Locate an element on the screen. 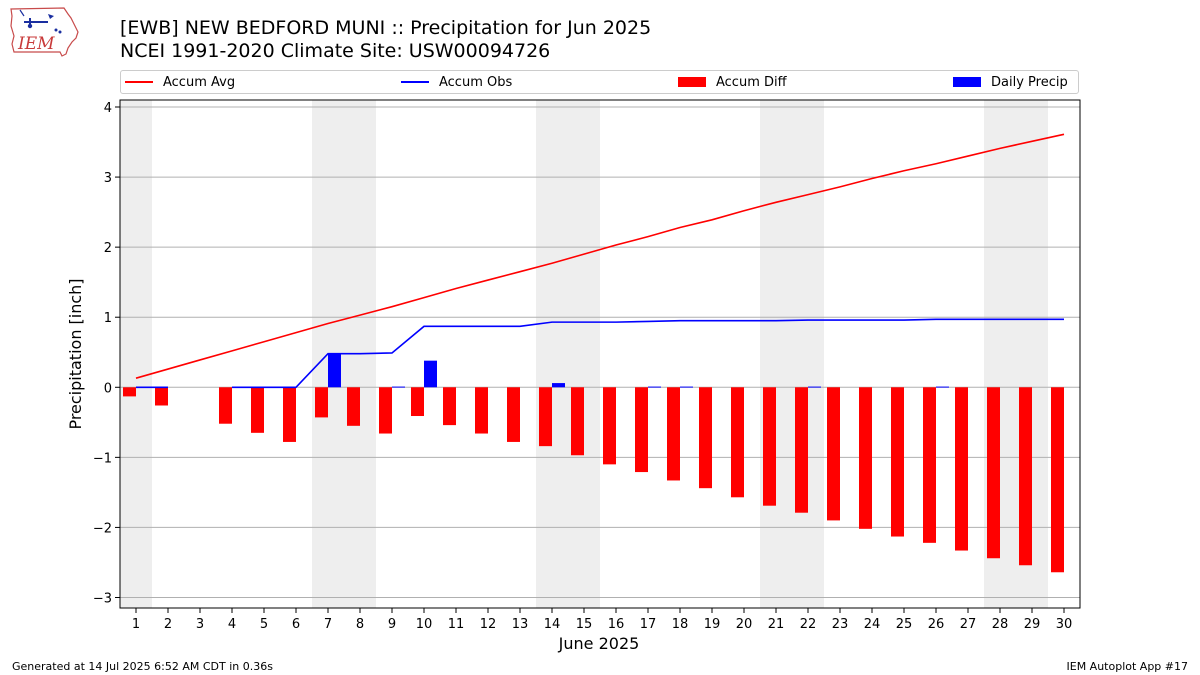 The image size is (1200, 675). legend-label: Accum Obs is located at coordinates (476, 82).